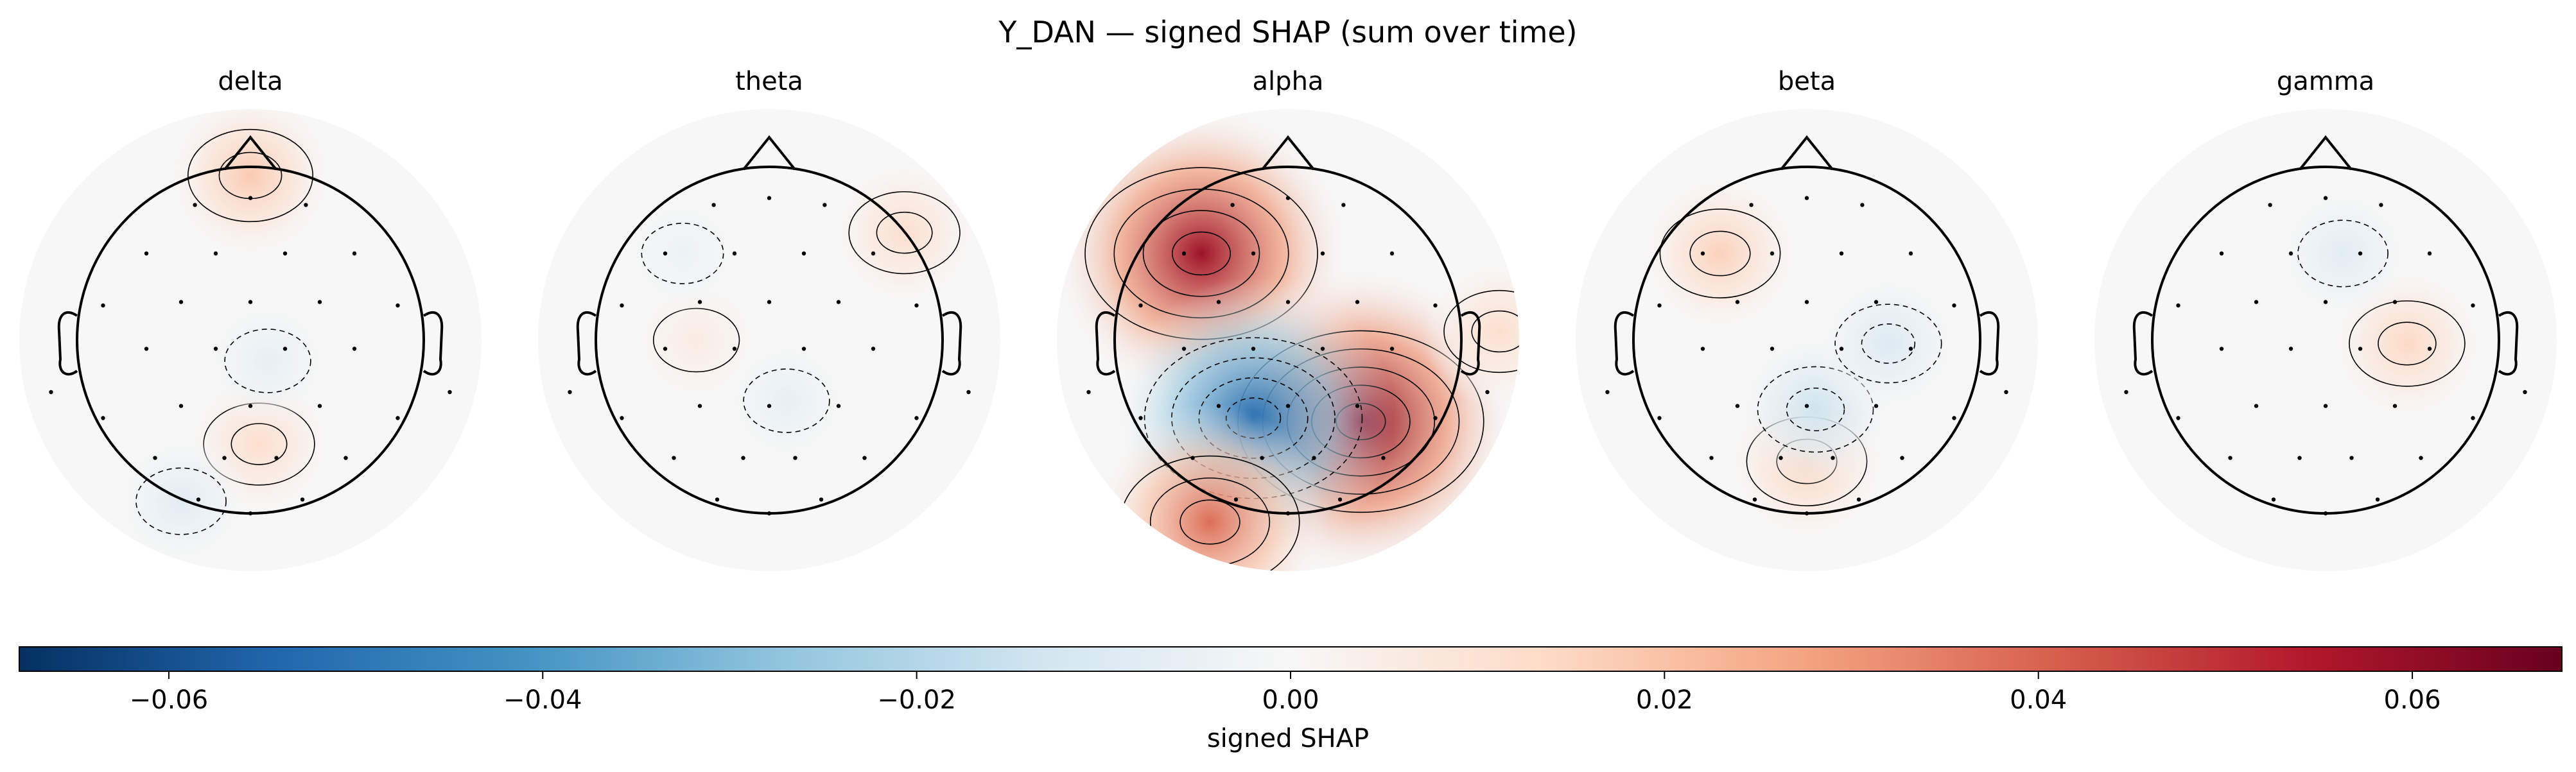  I want to click on topomap-background, so click(2325, 340).